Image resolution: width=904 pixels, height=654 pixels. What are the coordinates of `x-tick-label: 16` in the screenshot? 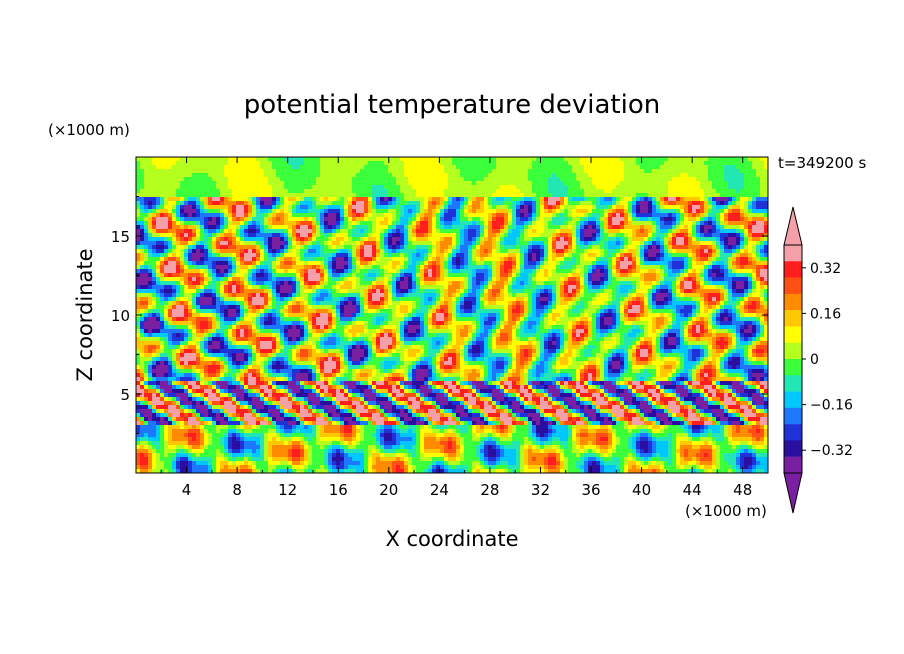 It's located at (338, 490).